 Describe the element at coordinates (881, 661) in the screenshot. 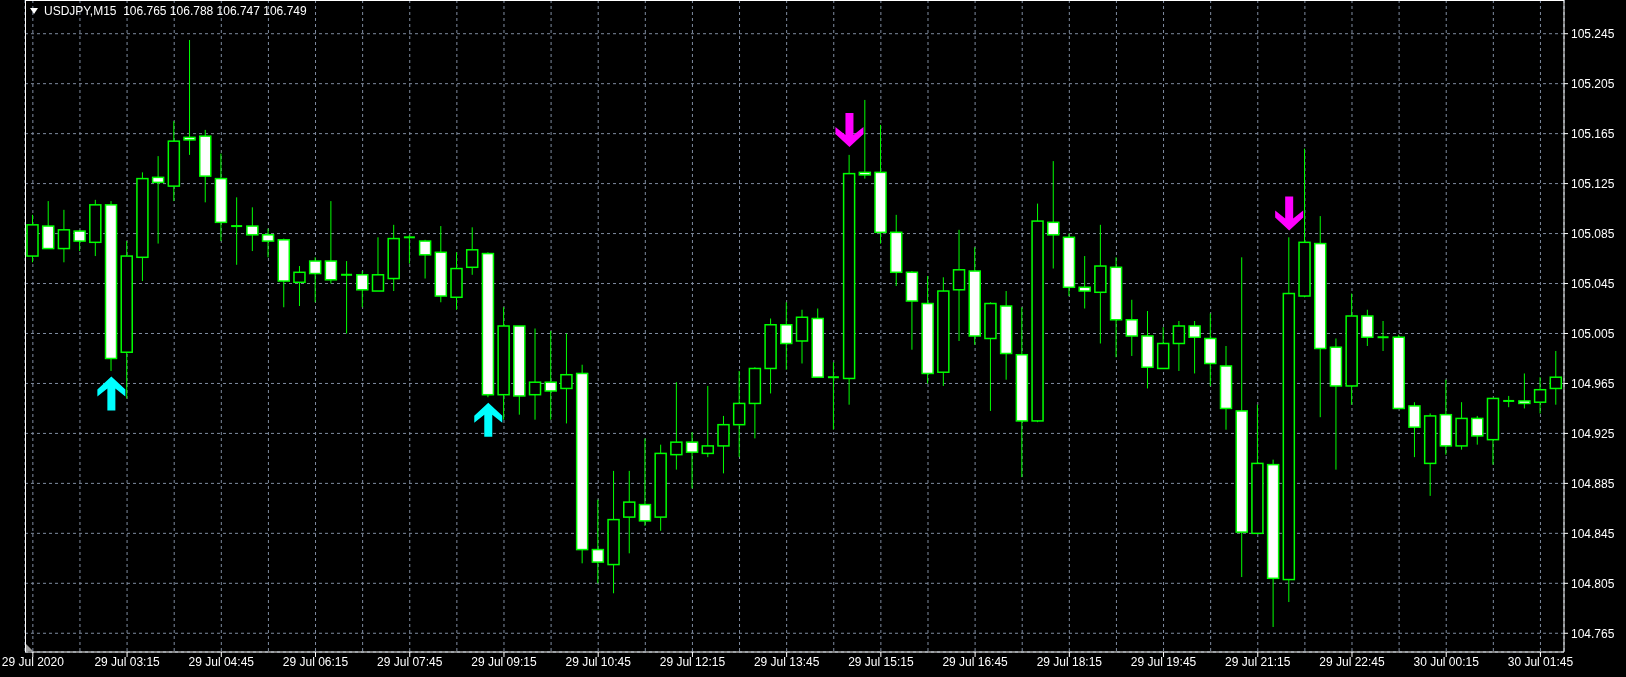

I see `x-tick-label: 29 Jul 15:15` at that location.